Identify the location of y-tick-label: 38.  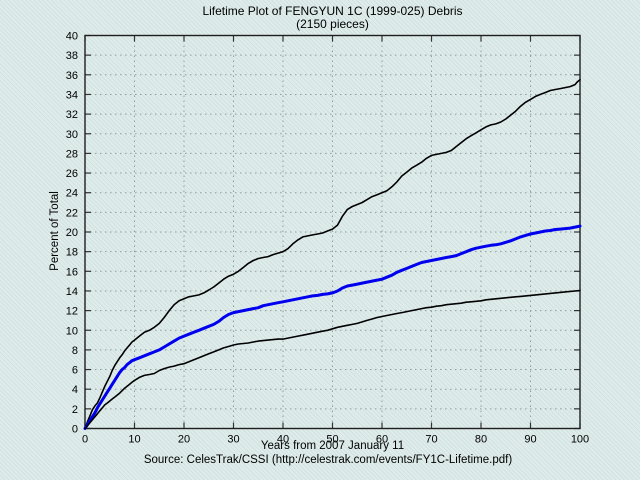
(72, 56).